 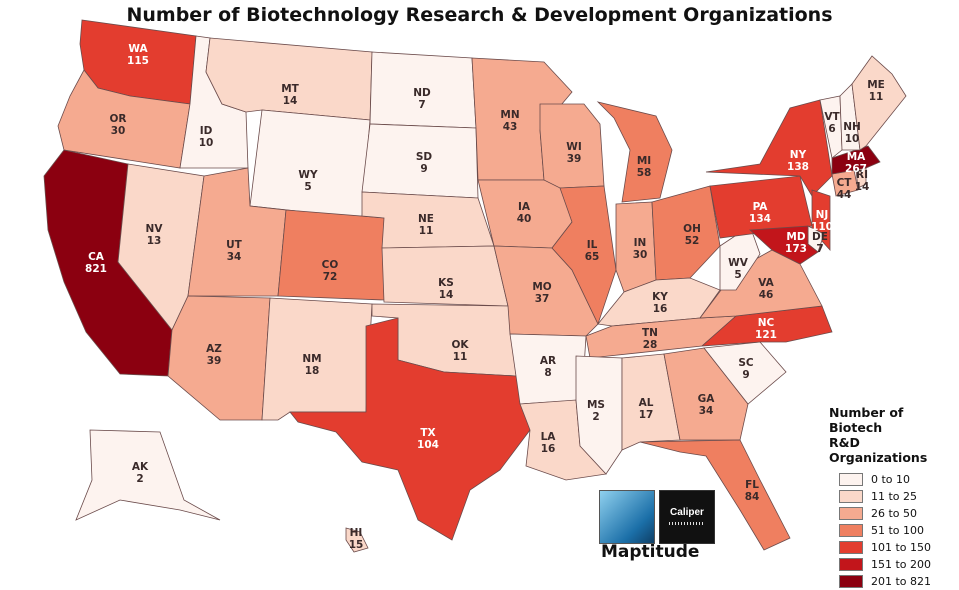 What do you see at coordinates (138, 61) in the screenshot?
I see `state-value-label: 115` at bounding box center [138, 61].